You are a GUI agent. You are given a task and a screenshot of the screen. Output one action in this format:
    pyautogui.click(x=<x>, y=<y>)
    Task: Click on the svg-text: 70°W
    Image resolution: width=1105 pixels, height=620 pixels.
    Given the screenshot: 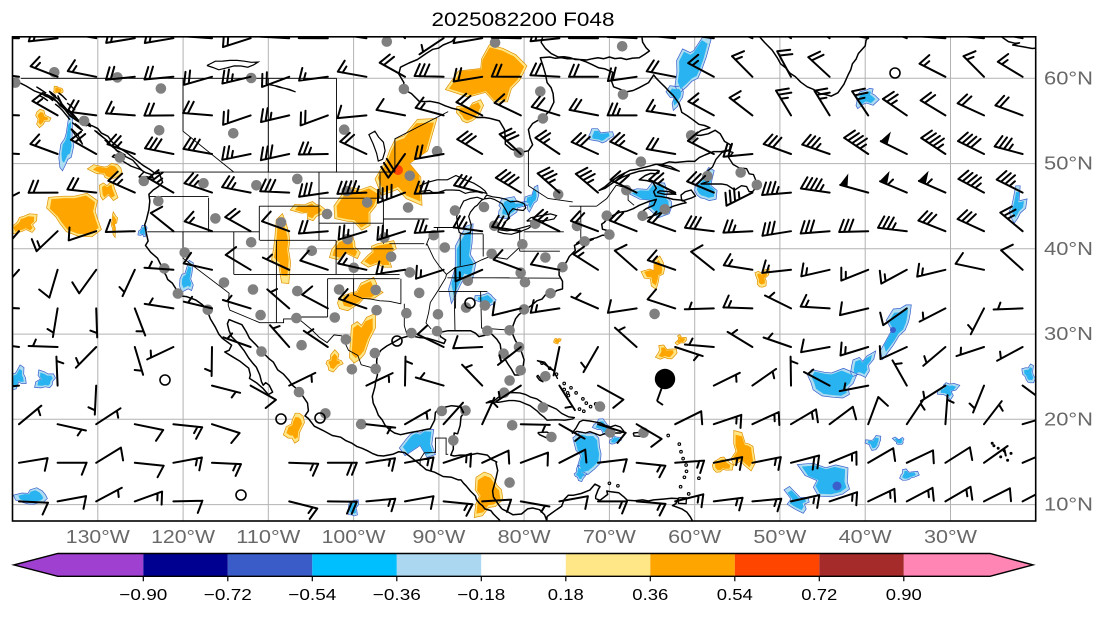 What is the action you would take?
    pyautogui.click(x=609, y=537)
    